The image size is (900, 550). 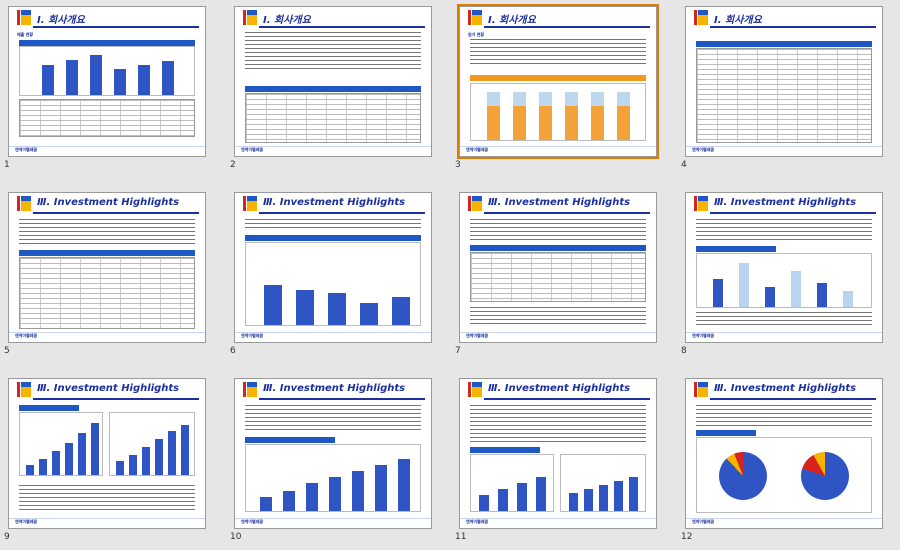 I want to click on slide-thumbnail-cell: Ⅲ. Investment Highlights 엔케이텔레콤 6, so click(x=331, y=275).